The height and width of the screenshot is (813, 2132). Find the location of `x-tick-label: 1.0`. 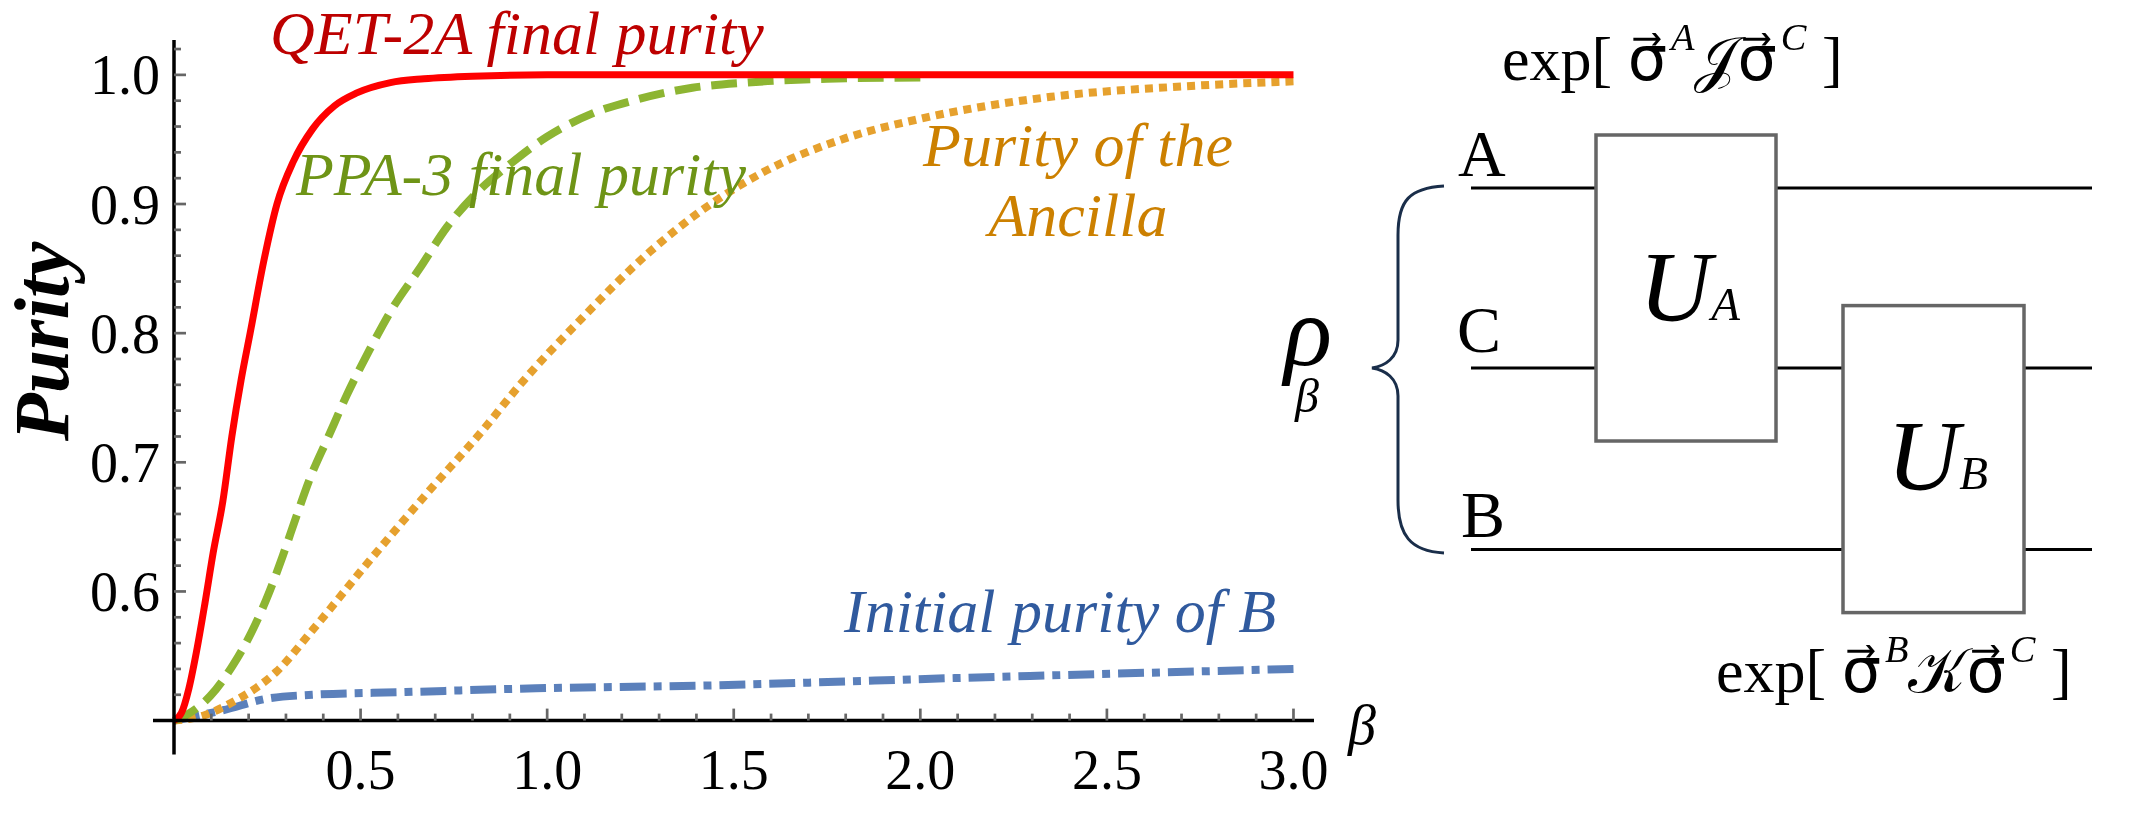

x-tick-label: 1.0 is located at coordinates (547, 769).